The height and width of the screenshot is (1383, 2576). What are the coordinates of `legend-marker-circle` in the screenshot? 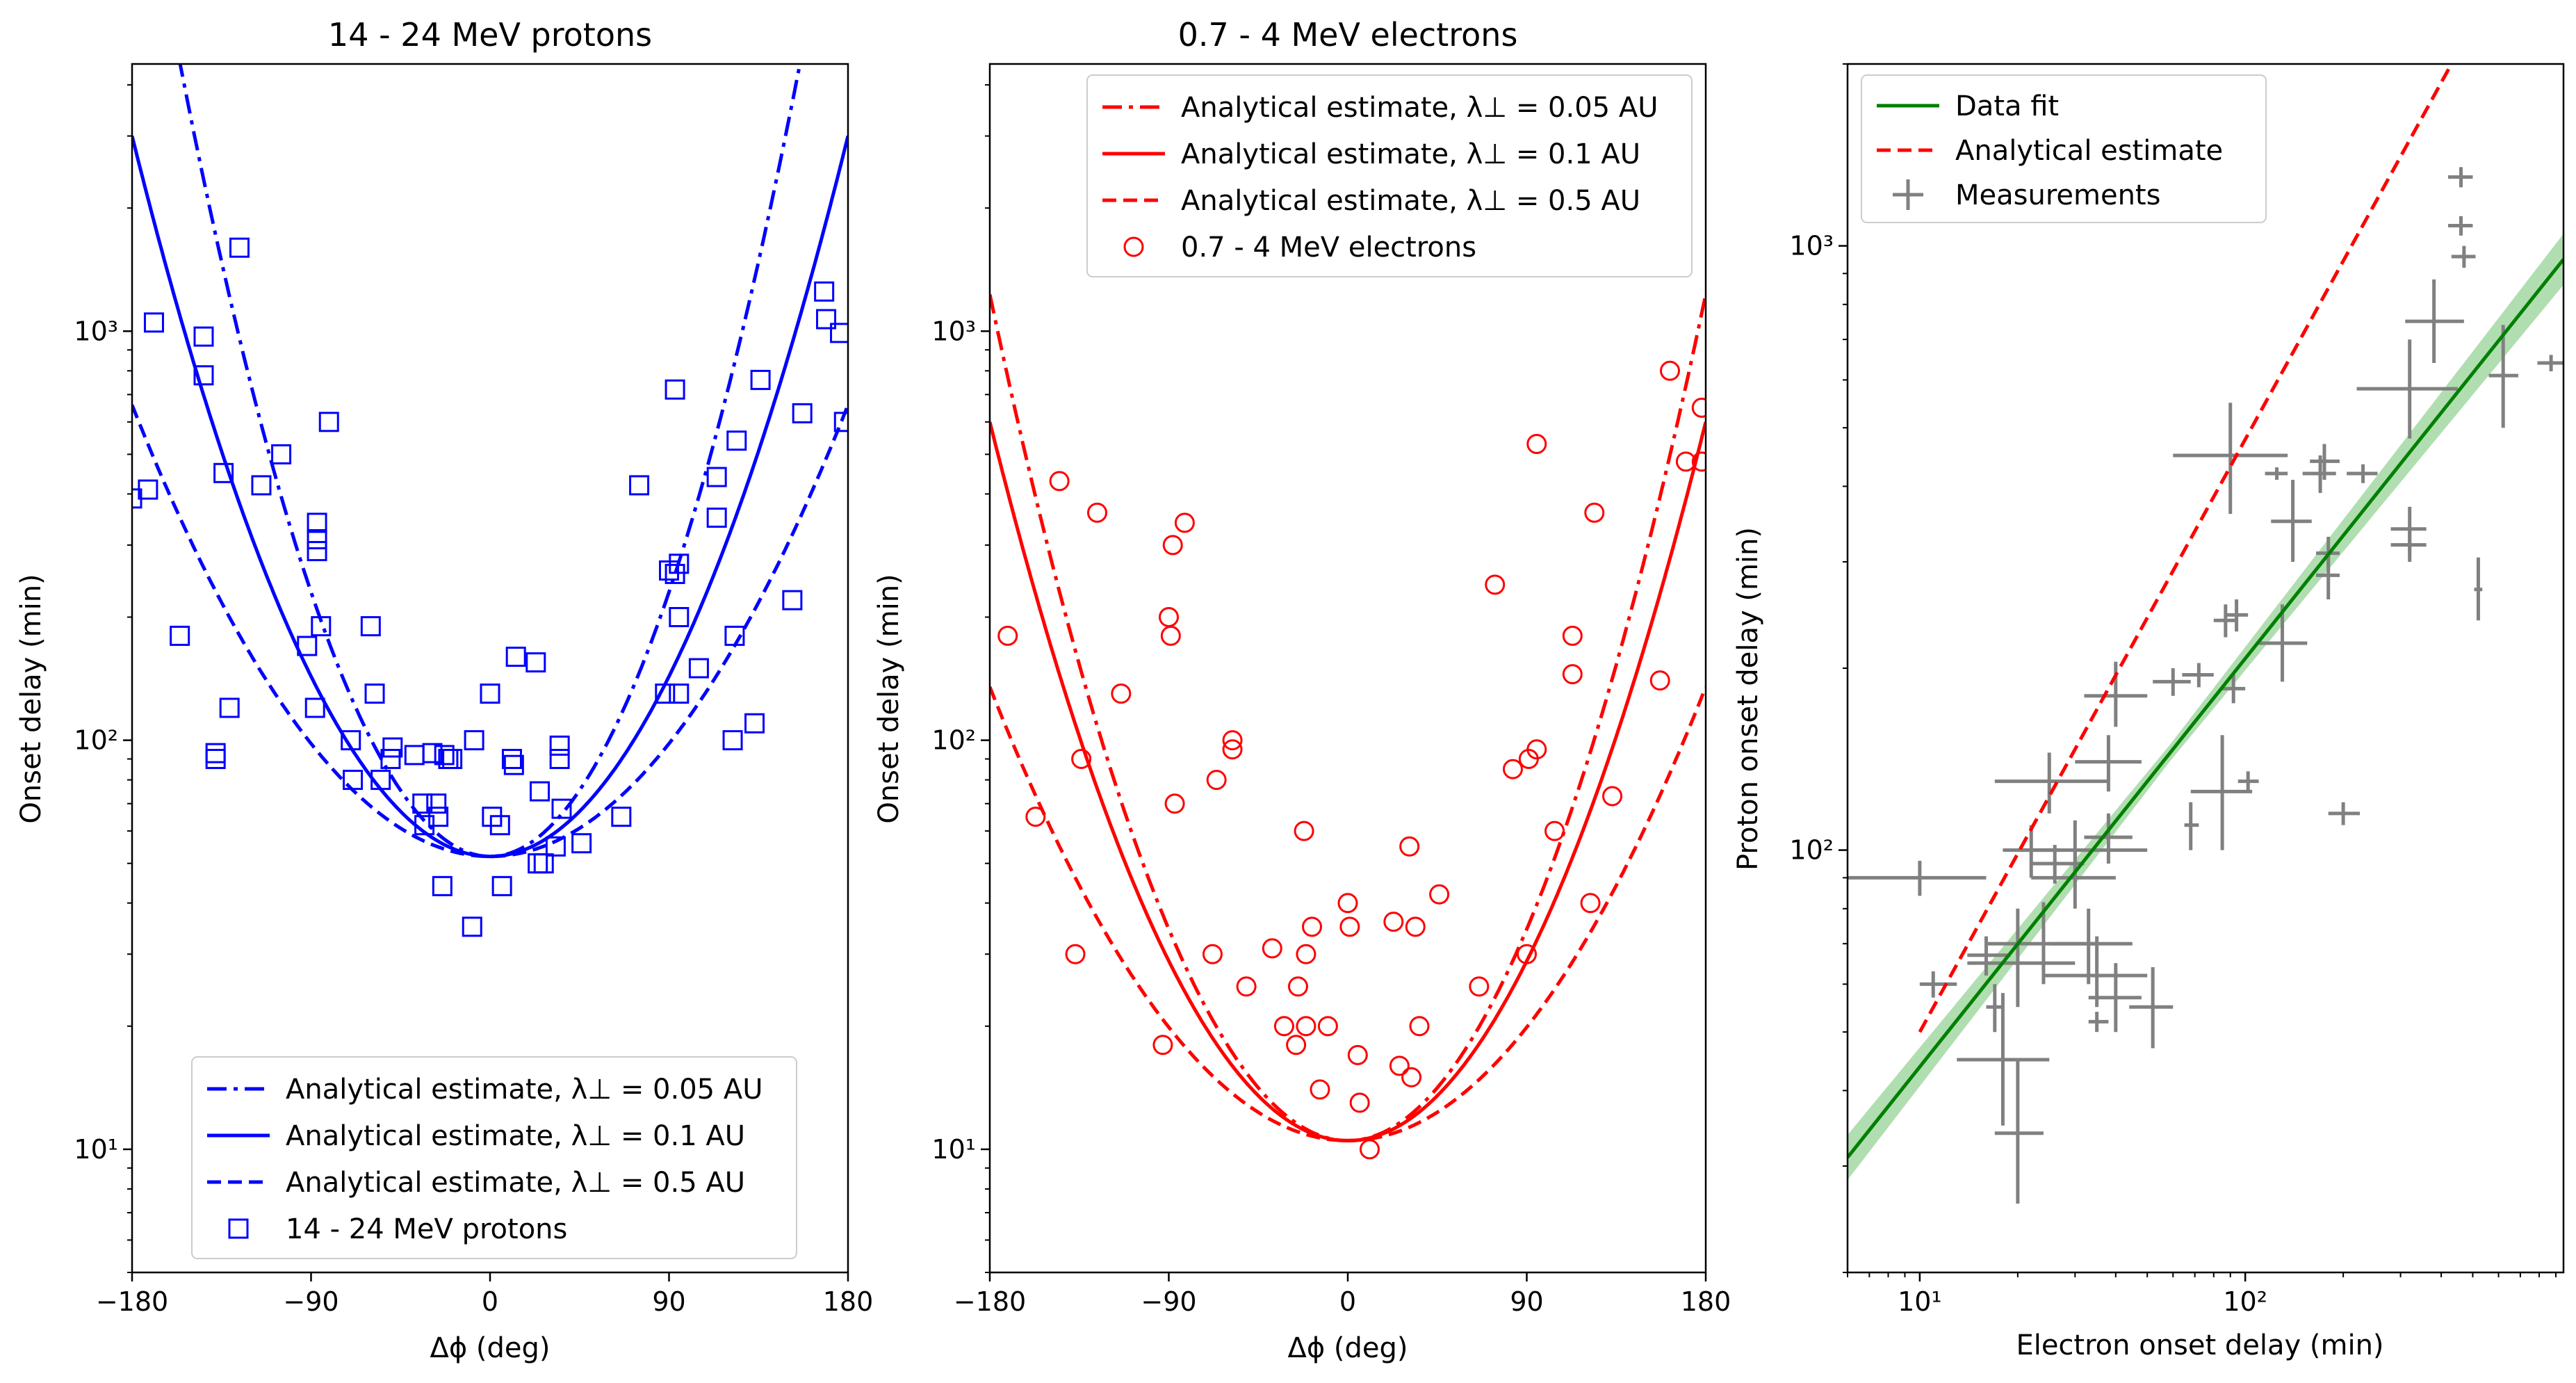 It's located at (1133, 246).